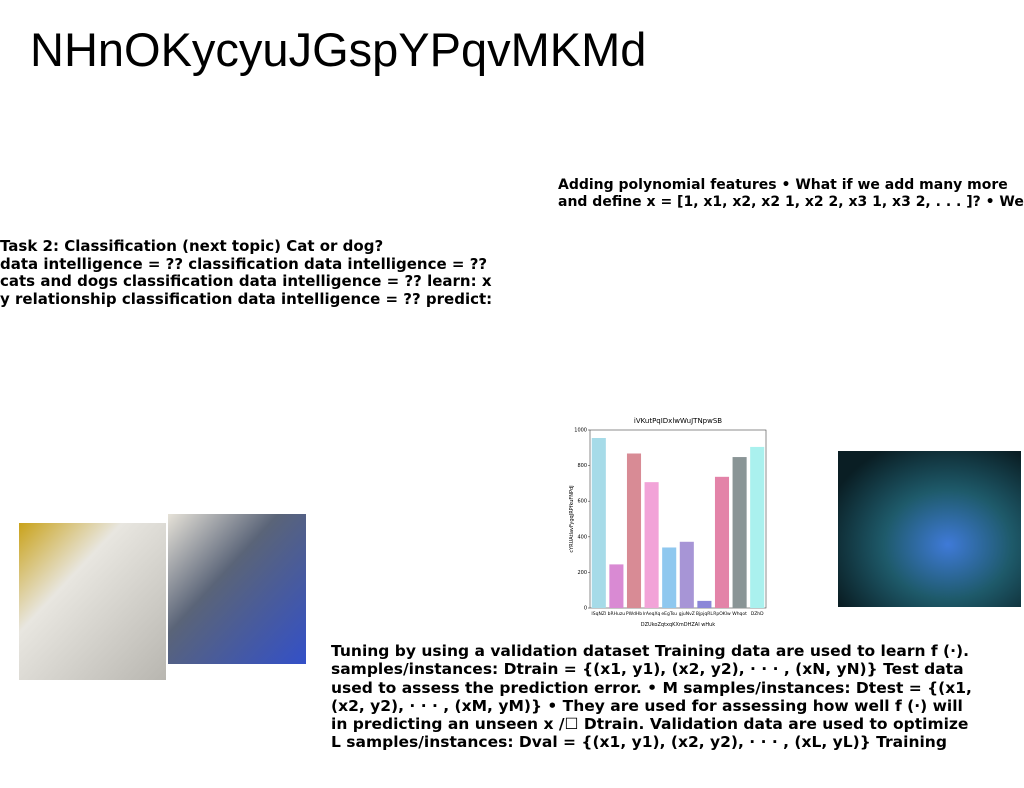  What do you see at coordinates (722, 614) in the screenshot?
I see `x-tick-label: RpOKlw` at bounding box center [722, 614].